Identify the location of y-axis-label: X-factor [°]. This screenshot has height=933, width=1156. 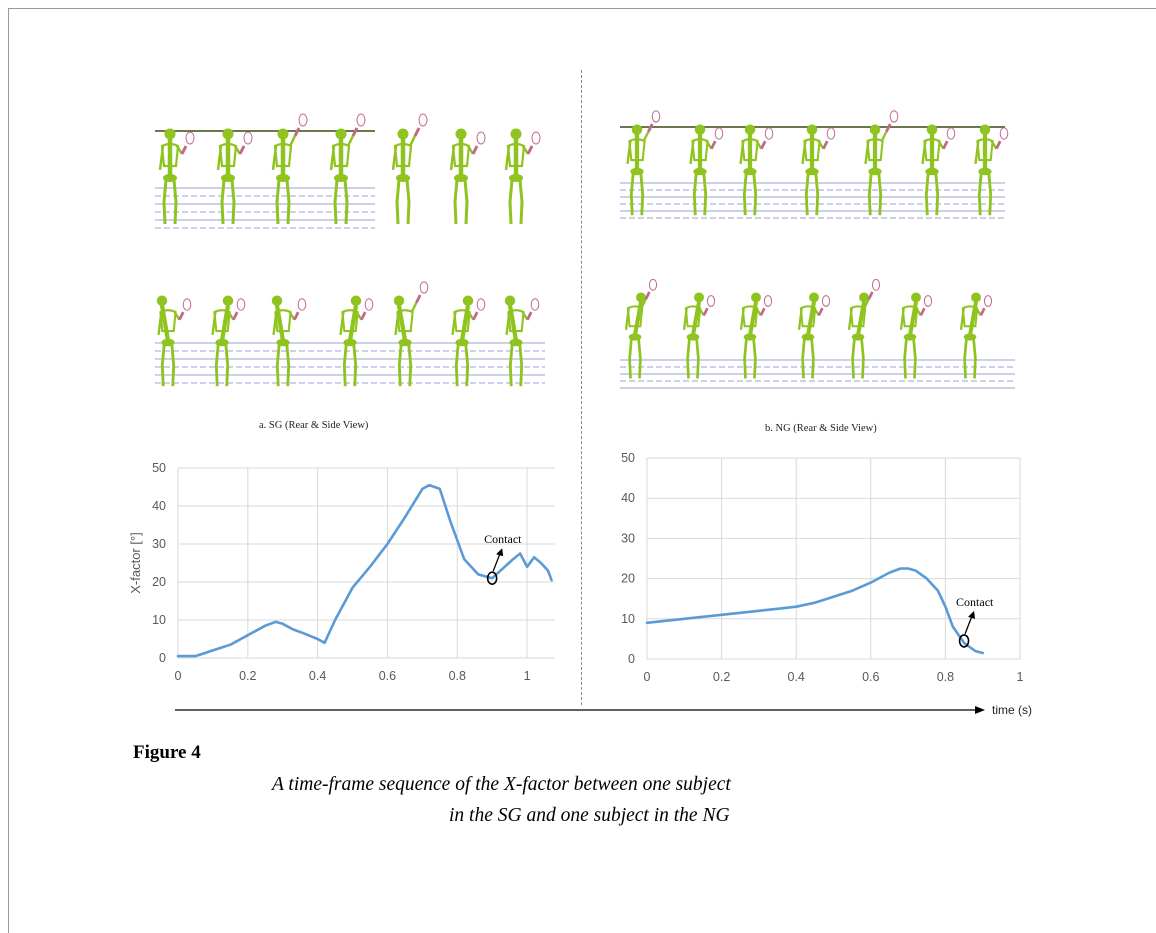
(135, 563).